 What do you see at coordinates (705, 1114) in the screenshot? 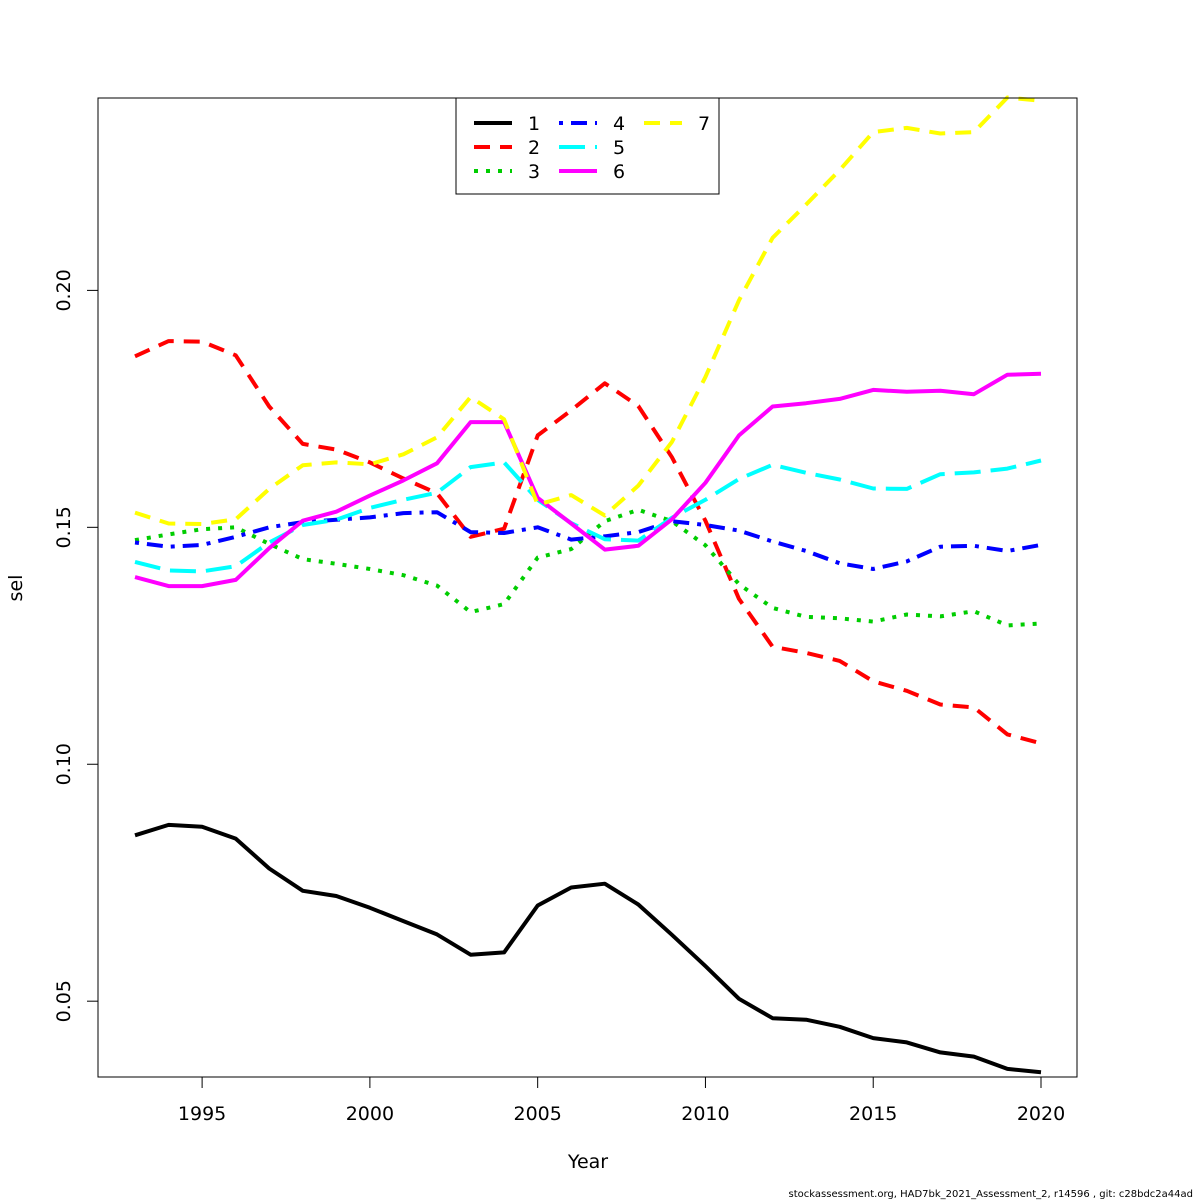
I see `x-tick-label-2010: 2010` at bounding box center [705, 1114].